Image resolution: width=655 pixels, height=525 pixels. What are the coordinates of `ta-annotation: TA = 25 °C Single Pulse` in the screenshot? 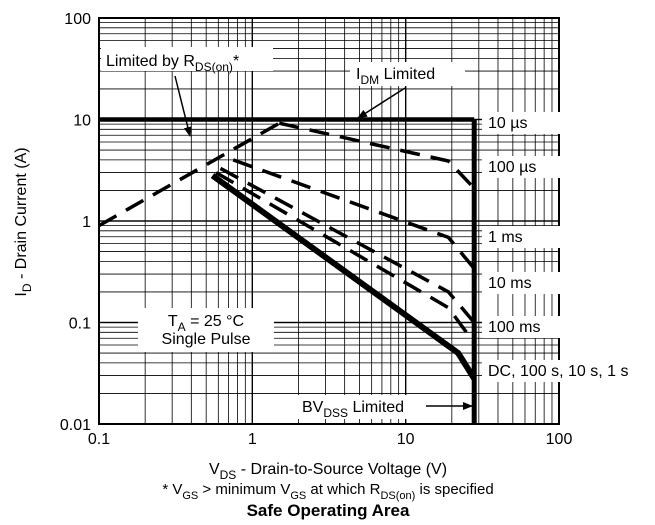 It's located at (206, 330).